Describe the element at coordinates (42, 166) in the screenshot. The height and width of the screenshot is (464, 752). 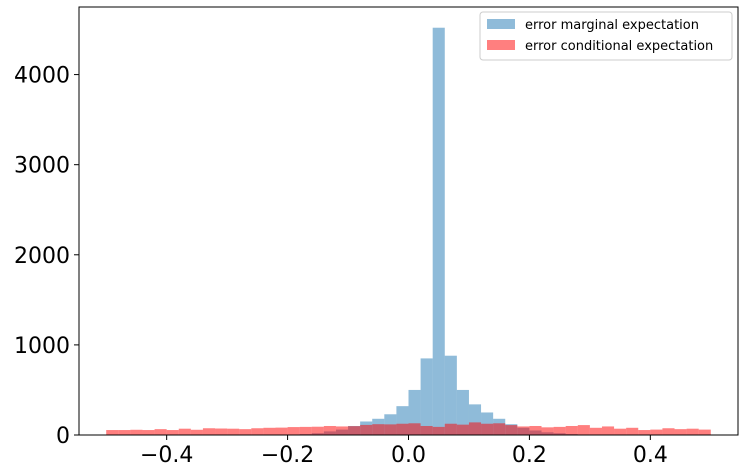
I see `y-tick-label: 3000` at that location.